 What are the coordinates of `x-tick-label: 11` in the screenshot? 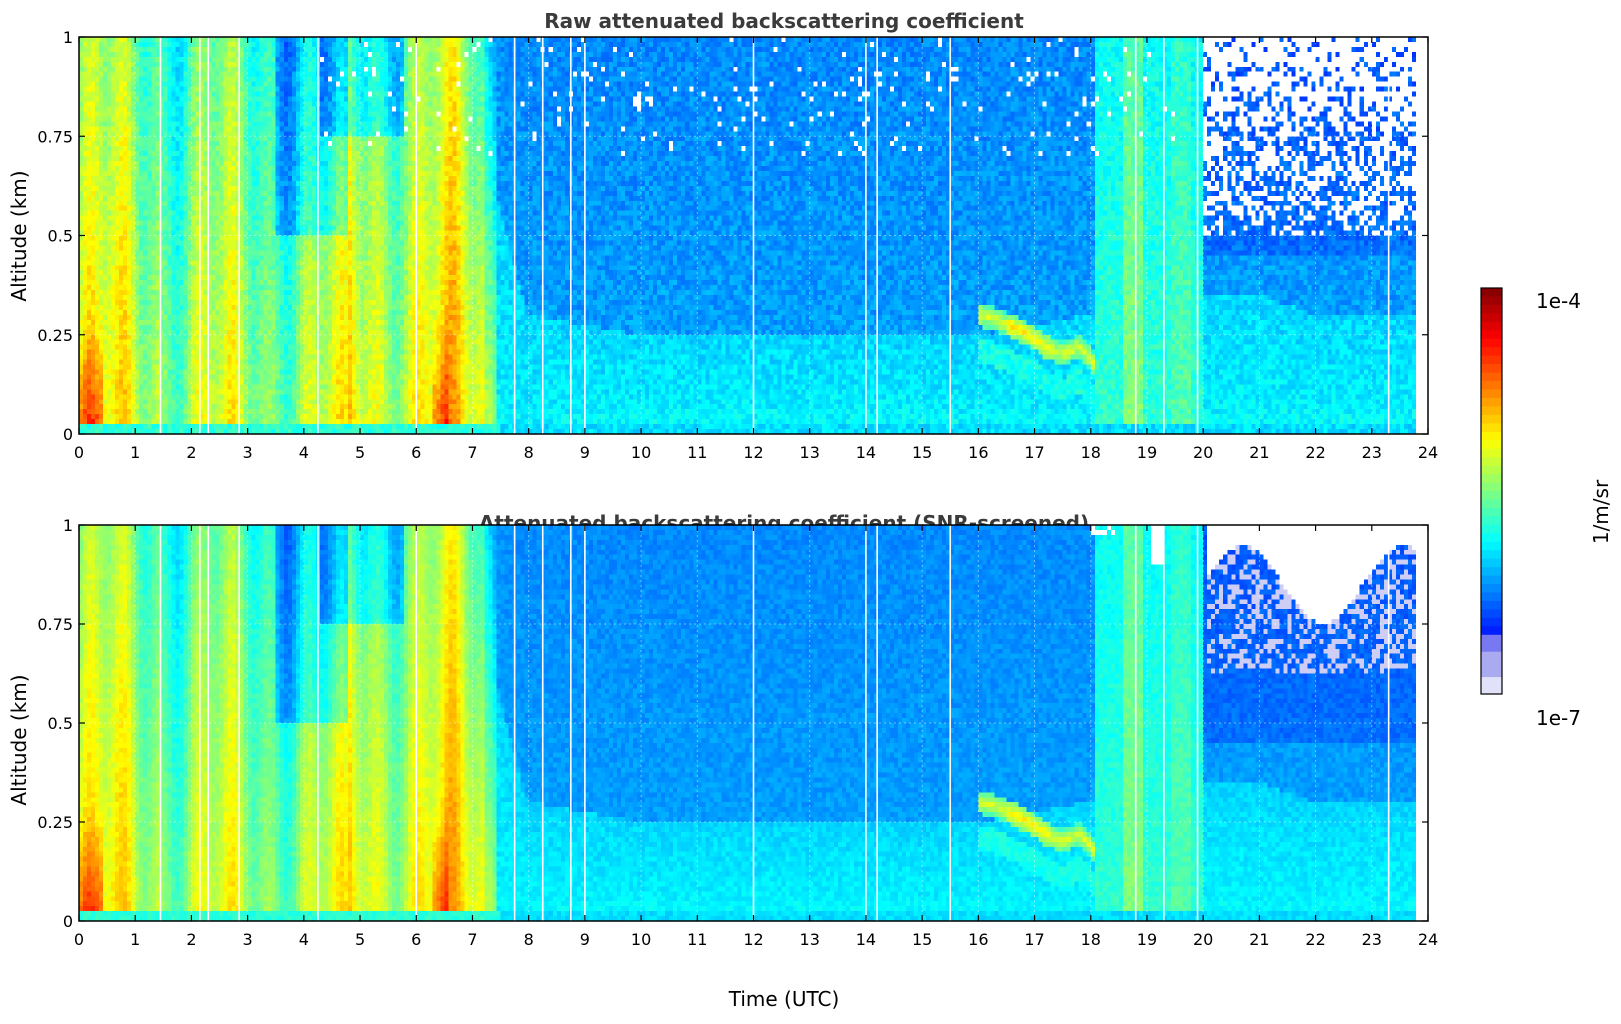 It's located at (697, 939).